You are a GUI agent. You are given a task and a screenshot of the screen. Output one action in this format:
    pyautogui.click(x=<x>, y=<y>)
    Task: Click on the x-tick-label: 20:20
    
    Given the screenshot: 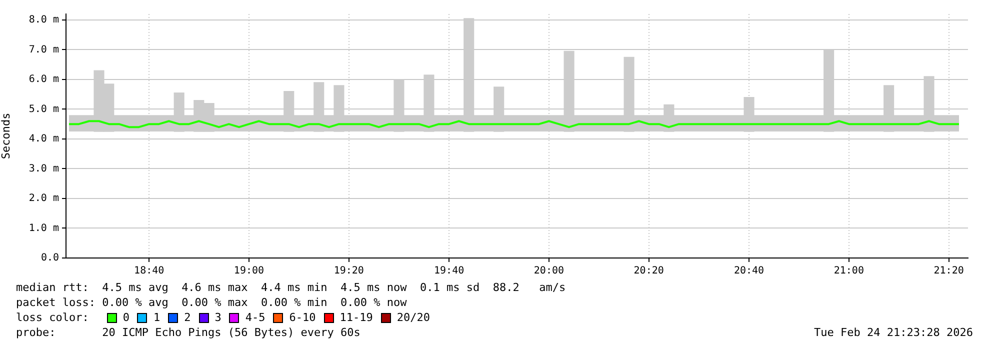 What is the action you would take?
    pyautogui.click(x=649, y=271)
    